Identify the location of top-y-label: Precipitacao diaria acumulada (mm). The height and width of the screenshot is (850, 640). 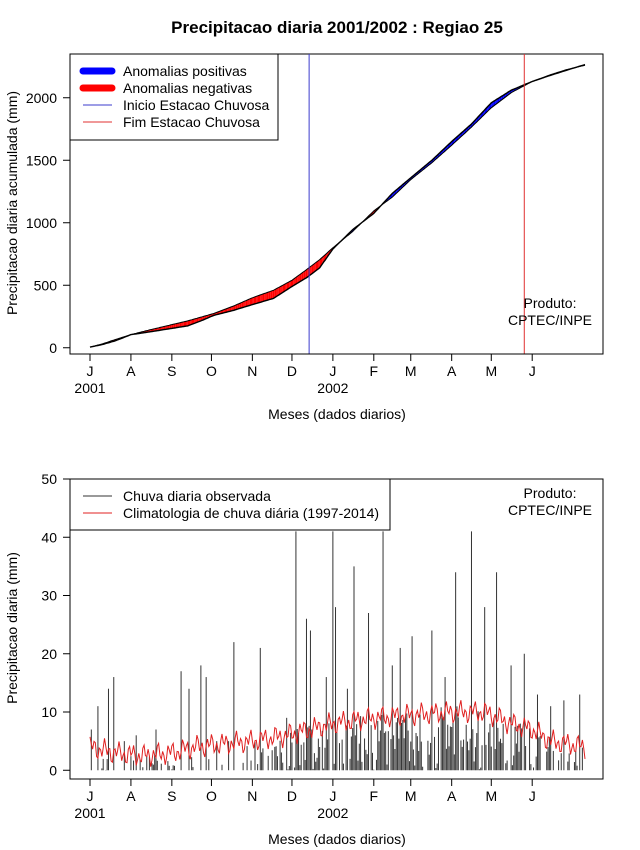
(12, 203).